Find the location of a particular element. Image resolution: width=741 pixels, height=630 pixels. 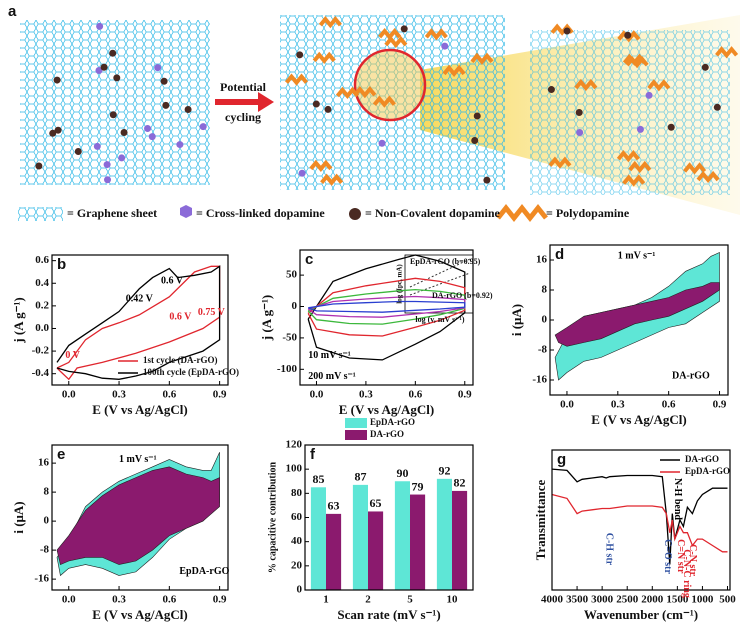

legend-text: EpDA-rGO is located at coordinates (392, 422).